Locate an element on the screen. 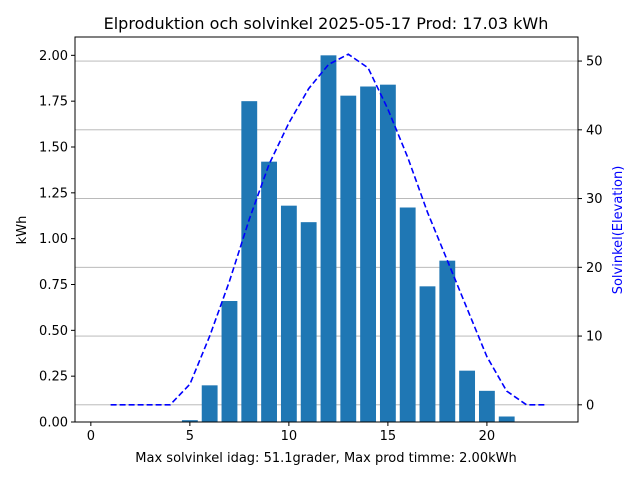 The image size is (640, 480). y-tick-label: 2.00 is located at coordinates (53, 56).